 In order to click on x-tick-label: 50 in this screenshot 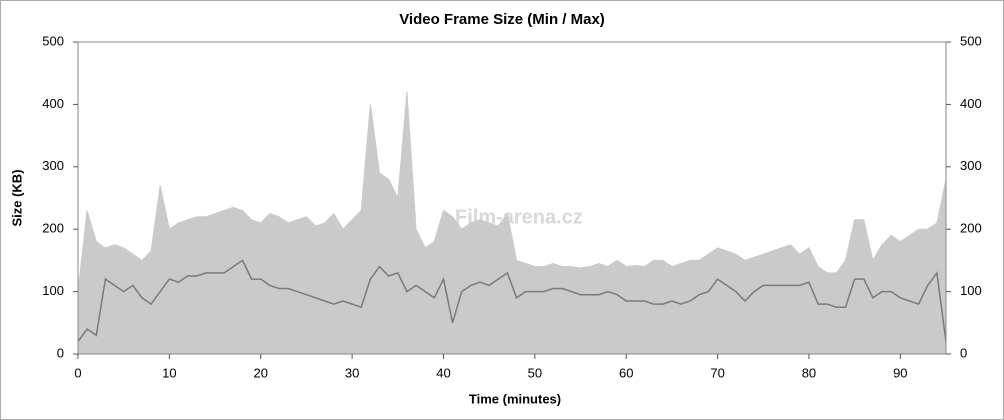, I will do `click(535, 372)`.